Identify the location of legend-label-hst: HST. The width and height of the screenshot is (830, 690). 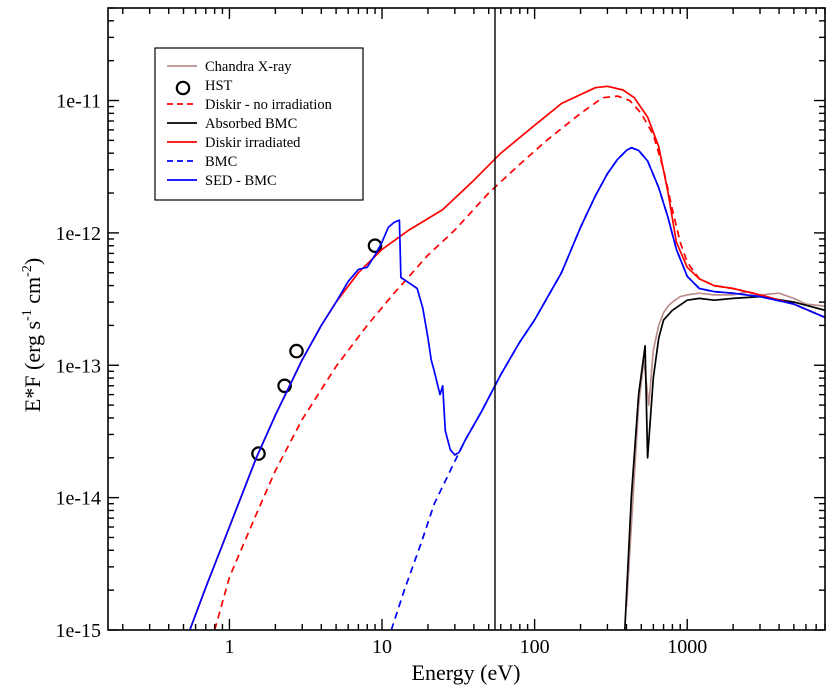
(219, 86).